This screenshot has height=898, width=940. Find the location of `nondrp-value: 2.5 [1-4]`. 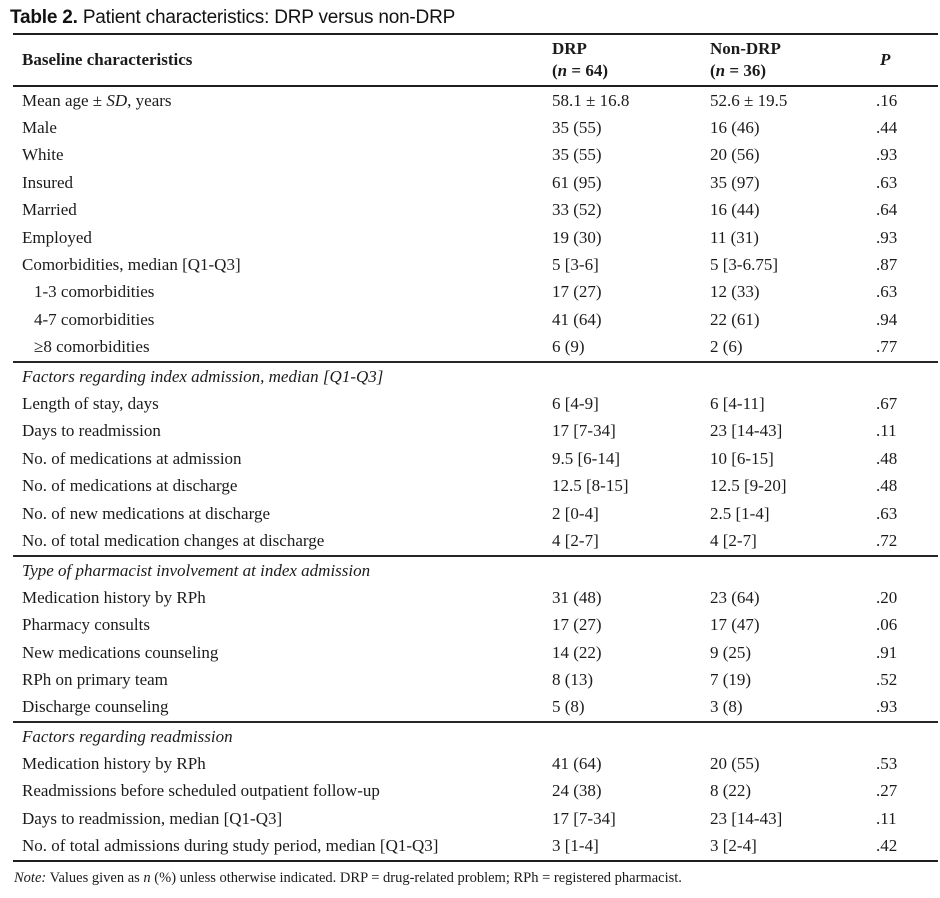

nondrp-value: 2.5 [1-4] is located at coordinates (740, 513).